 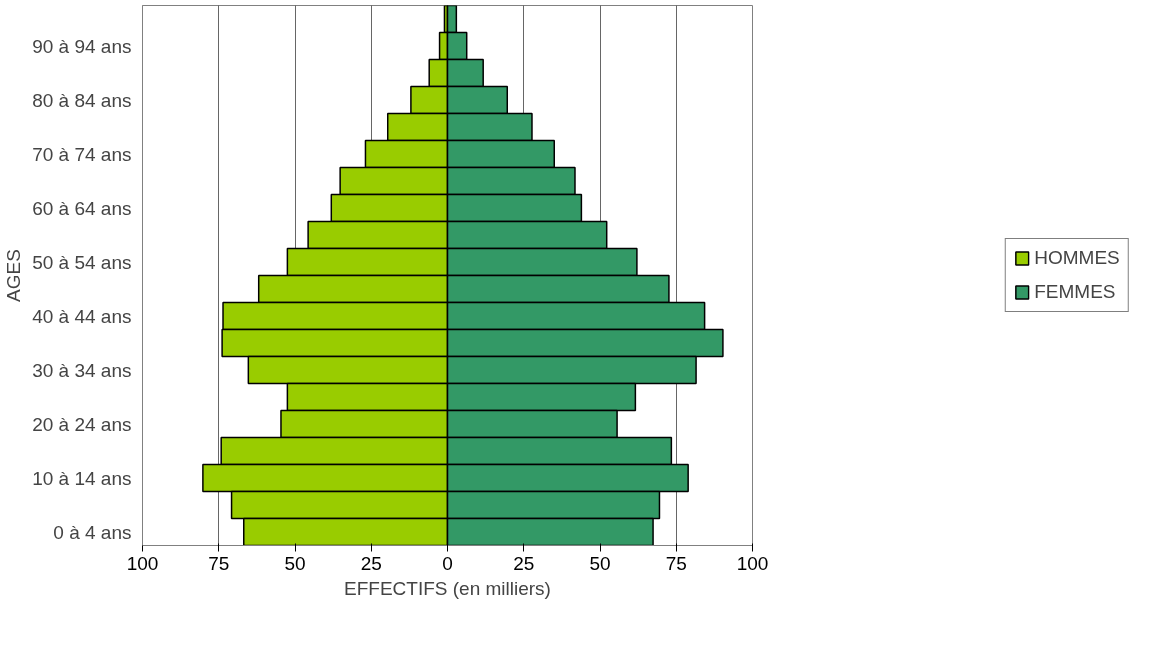 I want to click on y-tick-label: 30 à 34 ans, so click(x=82, y=370).